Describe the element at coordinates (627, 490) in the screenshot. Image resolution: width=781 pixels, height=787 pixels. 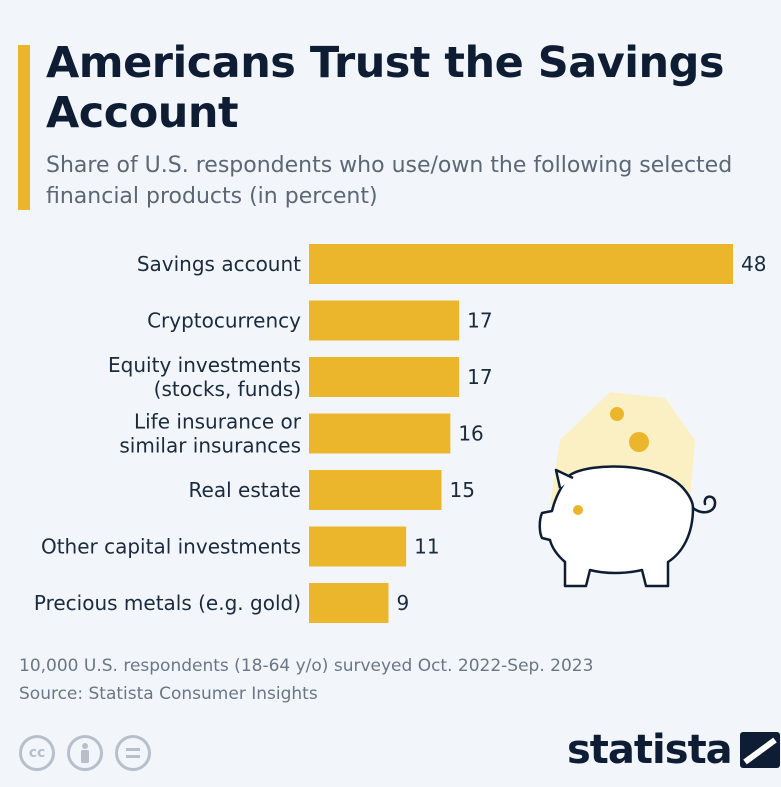
I see `piggy-bank-icon` at that location.